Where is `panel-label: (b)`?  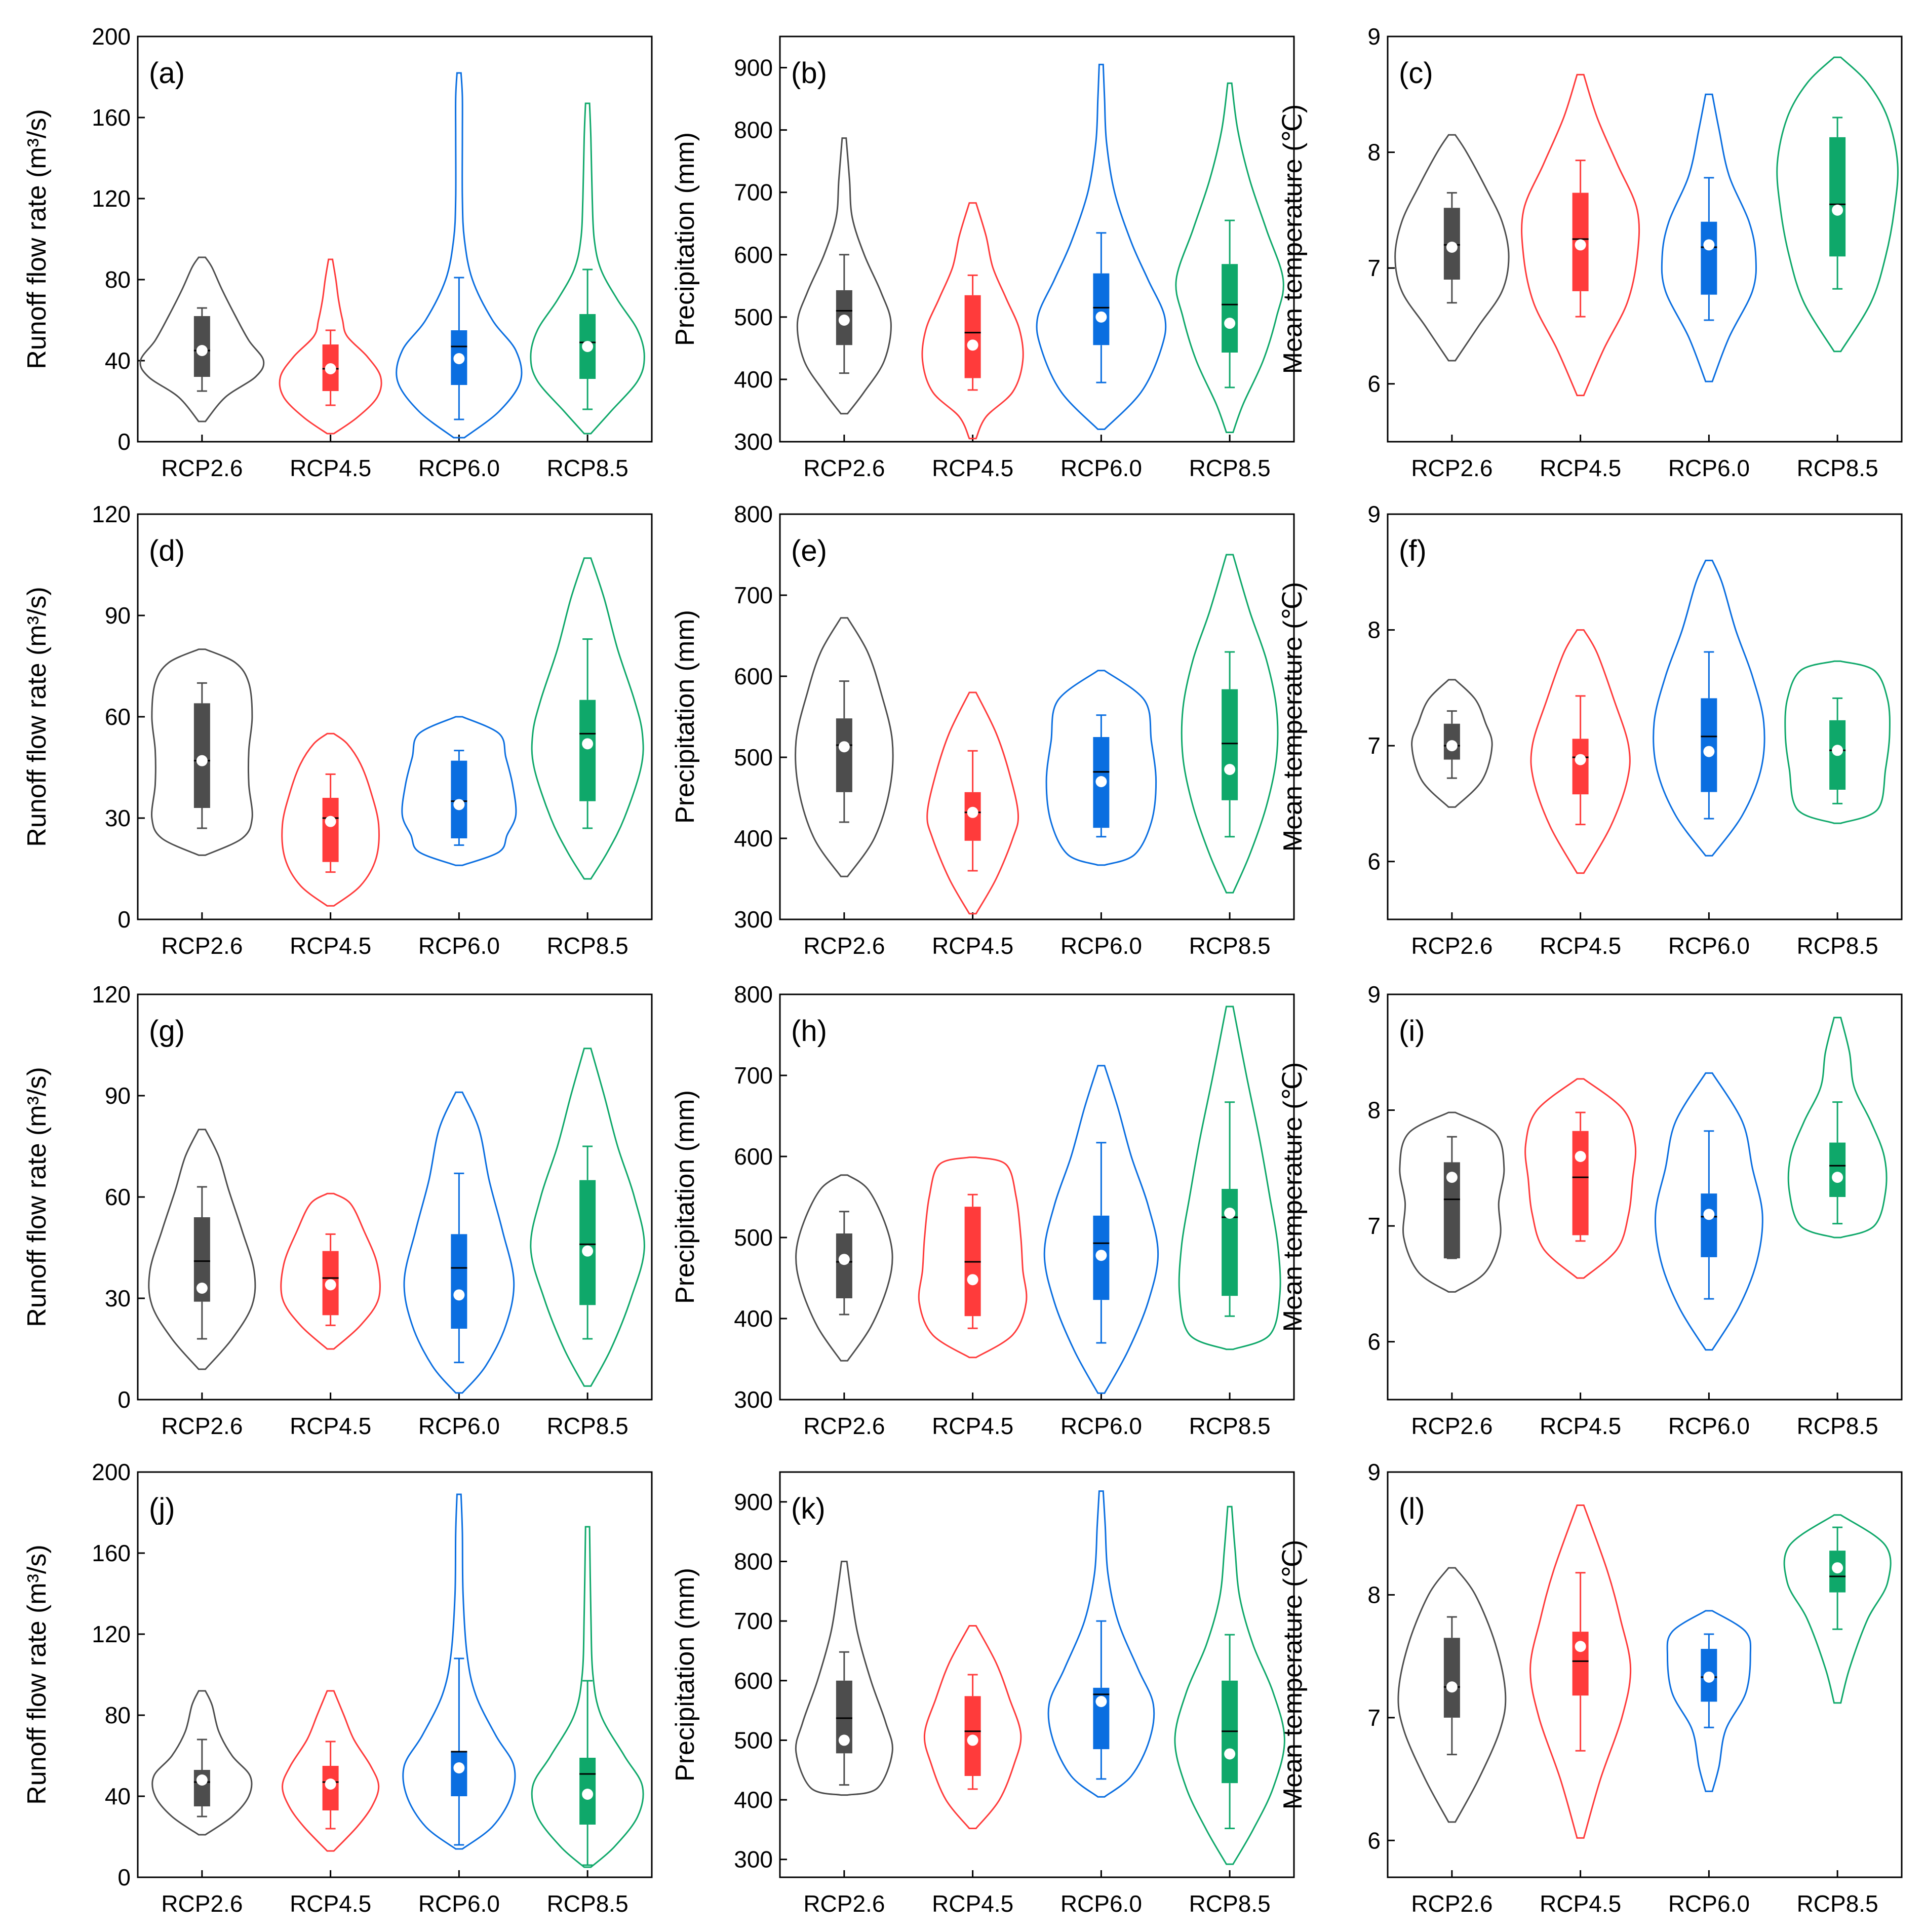 panel-label: (b) is located at coordinates (809, 73).